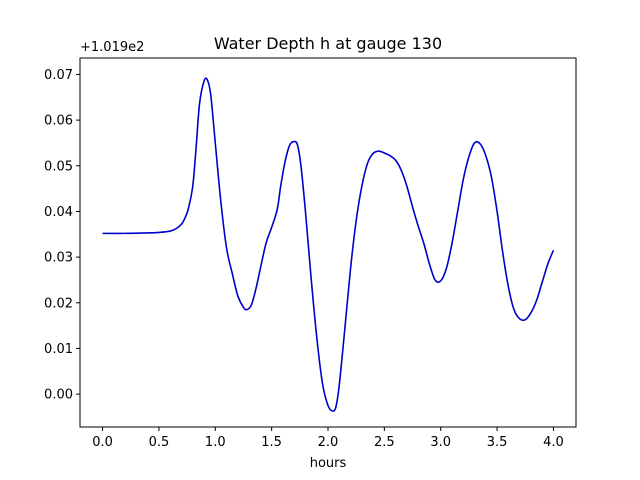  Describe the element at coordinates (58, 303) in the screenshot. I see `y-tick-label: 0.02` at that location.